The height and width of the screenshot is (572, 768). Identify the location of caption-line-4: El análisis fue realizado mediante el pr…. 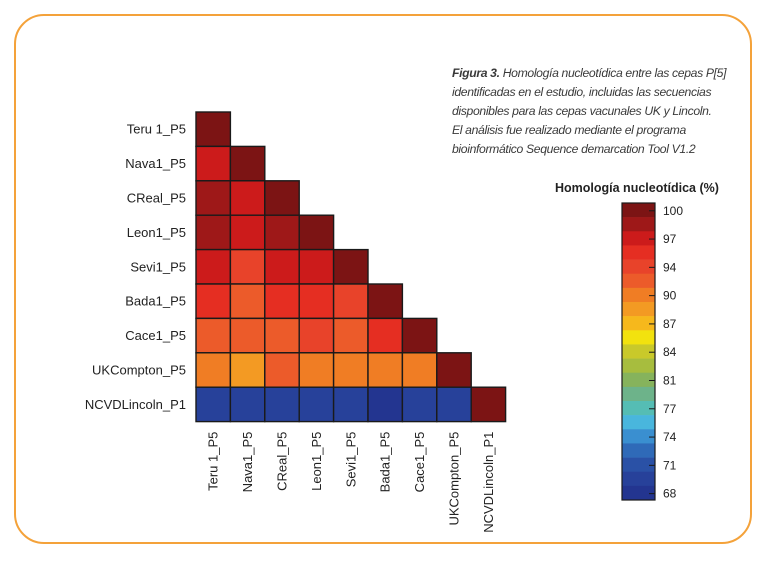
(569, 130).